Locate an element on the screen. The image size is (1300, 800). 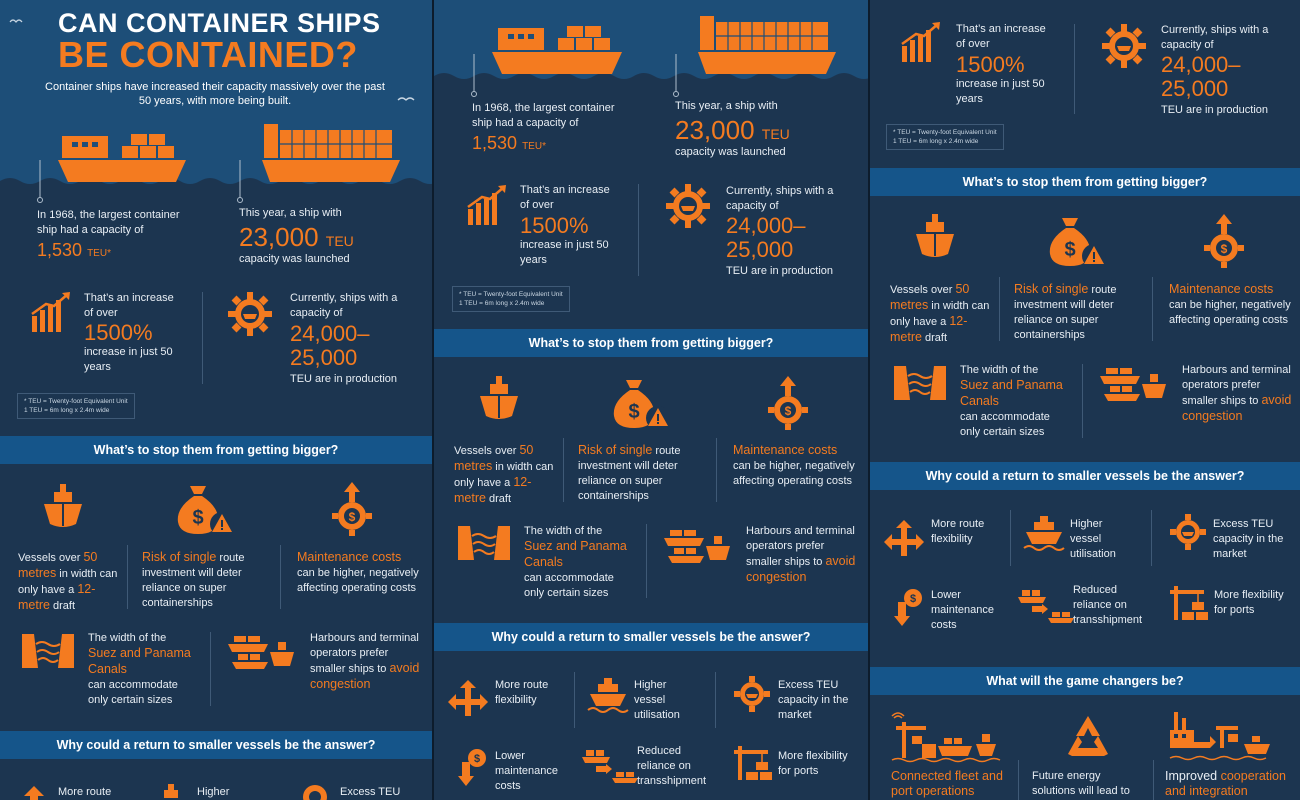
title-line1: CAN CONTAINER SHIPS is located at coordinates (219, 23).